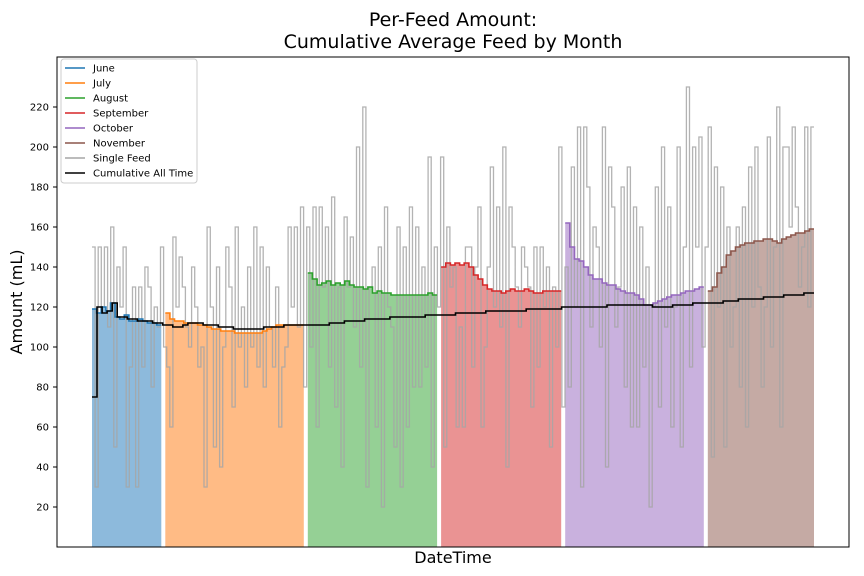 Image resolution: width=864 pixels, height=576 pixels. I want to click on chart-title-line-2: Cumulative Average Feed by Month, so click(453, 42).